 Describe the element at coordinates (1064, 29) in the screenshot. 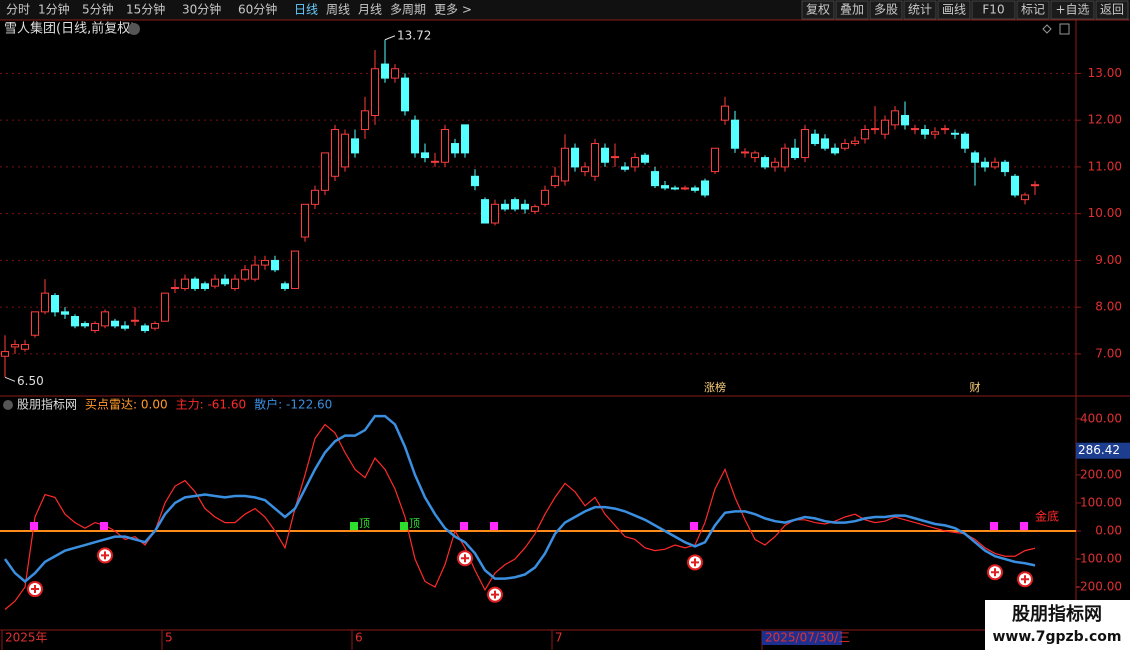

I see `panel-icon` at that location.